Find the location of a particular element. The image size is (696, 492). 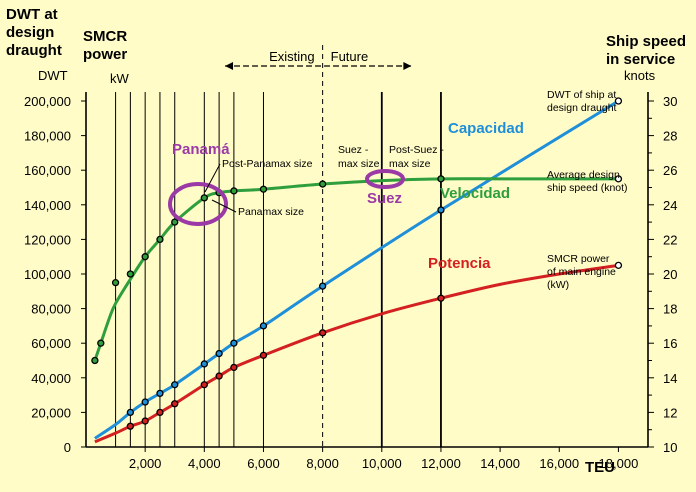

left-tick-label: 200,000 is located at coordinates (47, 101).